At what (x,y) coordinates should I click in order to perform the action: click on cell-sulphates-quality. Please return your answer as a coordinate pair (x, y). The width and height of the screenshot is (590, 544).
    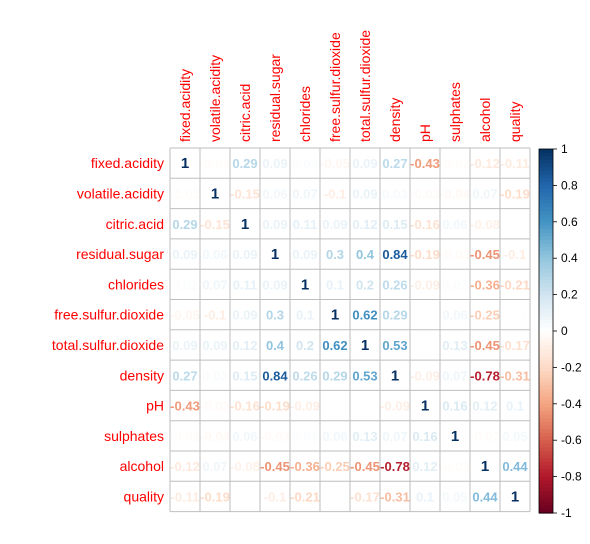
    Looking at the image, I should click on (515, 435).